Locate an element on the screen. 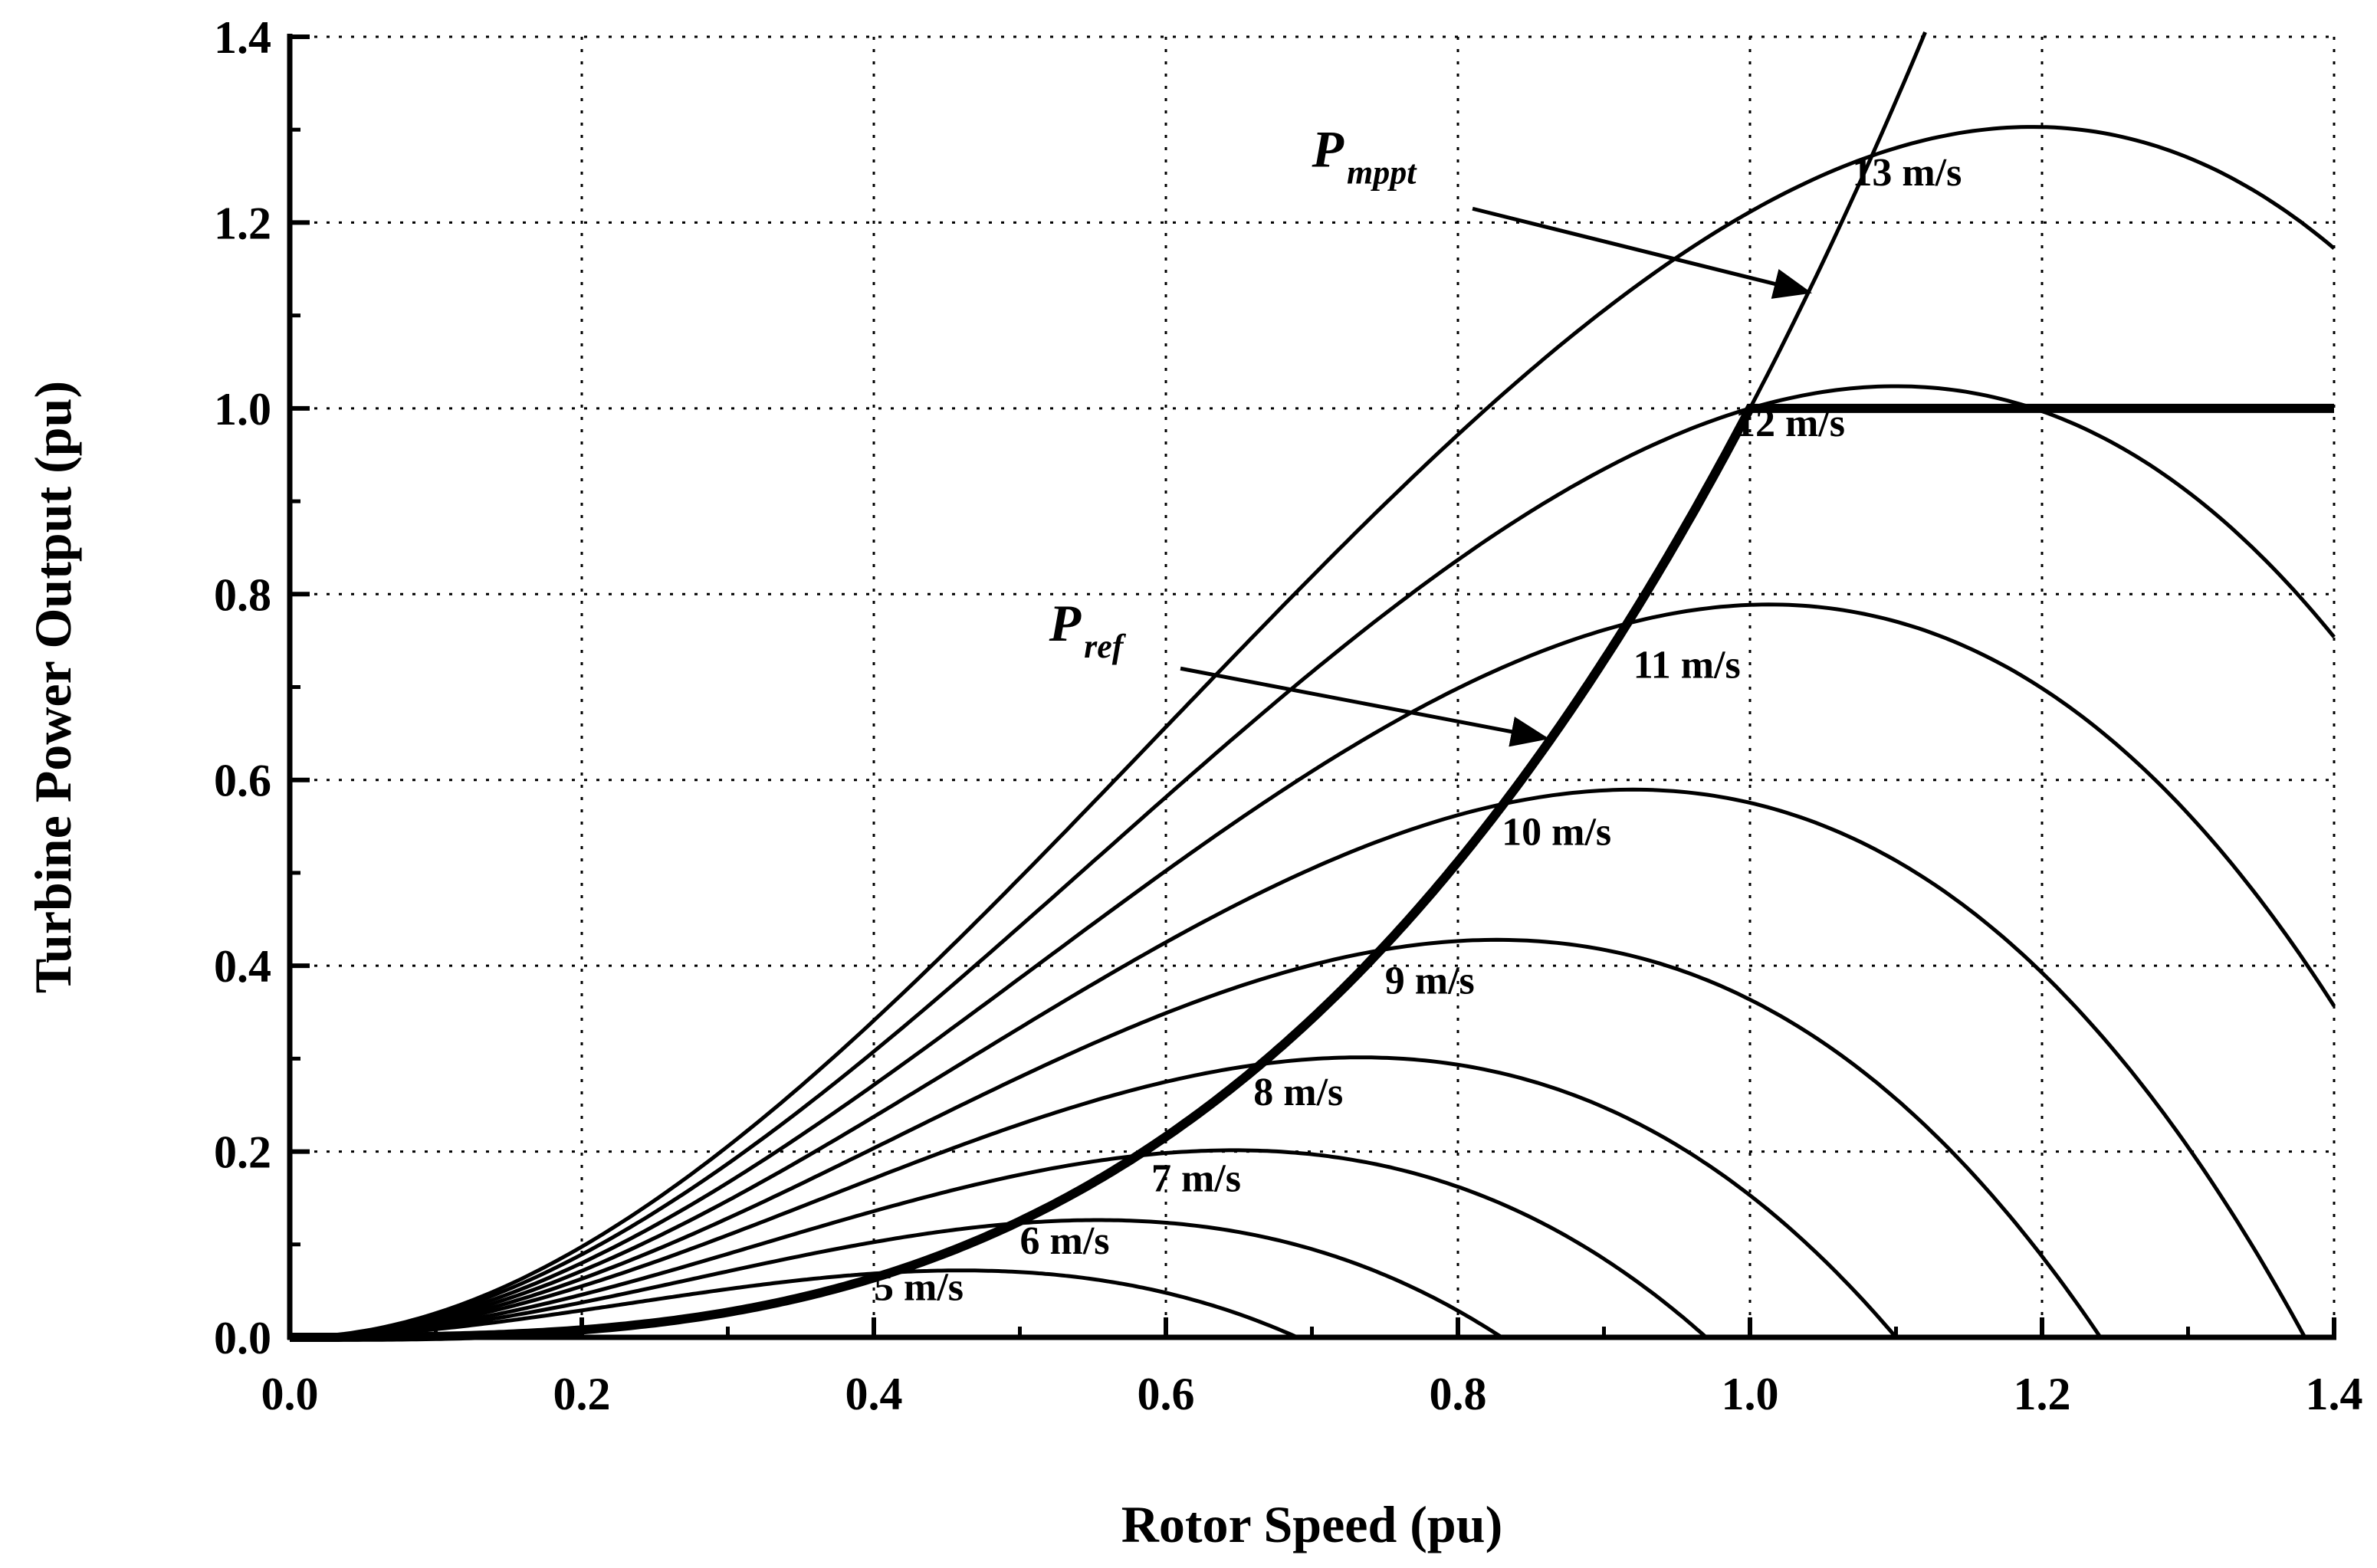 The height and width of the screenshot is (1568, 2377). pref-label-sub: ref is located at coordinates (1105, 646).